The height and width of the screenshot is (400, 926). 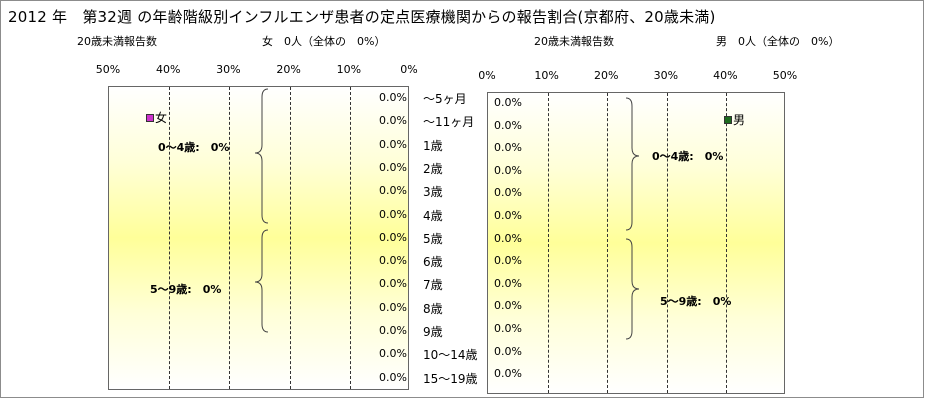 What do you see at coordinates (117, 41) in the screenshot?
I see `female-count-label: 20歳未満報告数` at bounding box center [117, 41].